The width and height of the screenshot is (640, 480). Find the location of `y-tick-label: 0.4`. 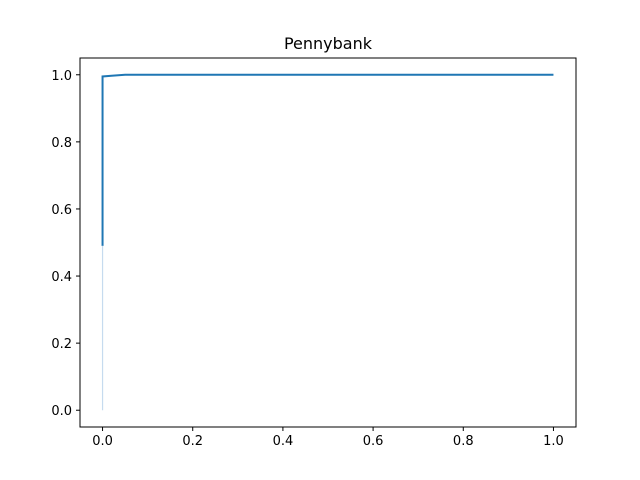

y-tick-label: 0.4 is located at coordinates (61, 277).